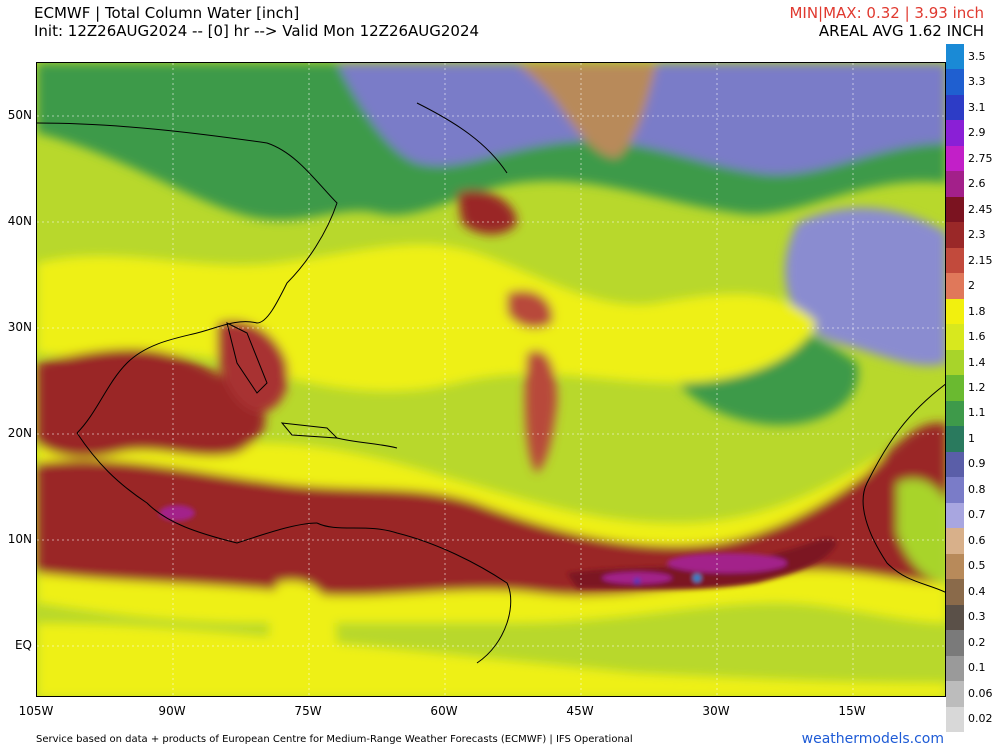 This screenshot has width=1000, height=750. Describe the element at coordinates (980, 158) in the screenshot. I see `colorbar-level-label: 2.75` at that location.